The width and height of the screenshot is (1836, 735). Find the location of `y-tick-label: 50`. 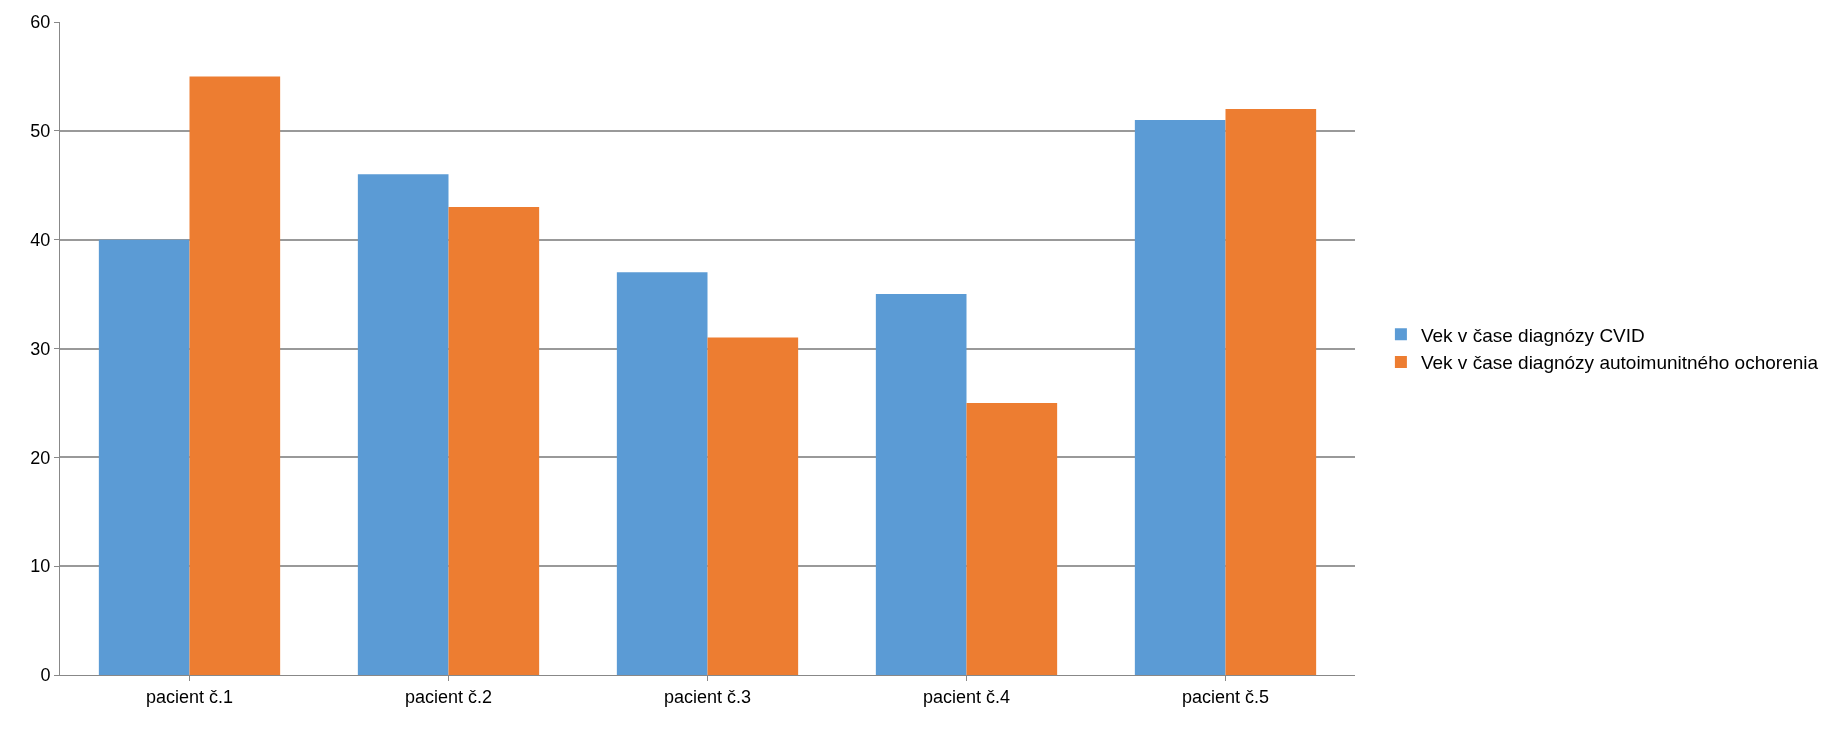

y-tick-label: 50 is located at coordinates (40, 131).